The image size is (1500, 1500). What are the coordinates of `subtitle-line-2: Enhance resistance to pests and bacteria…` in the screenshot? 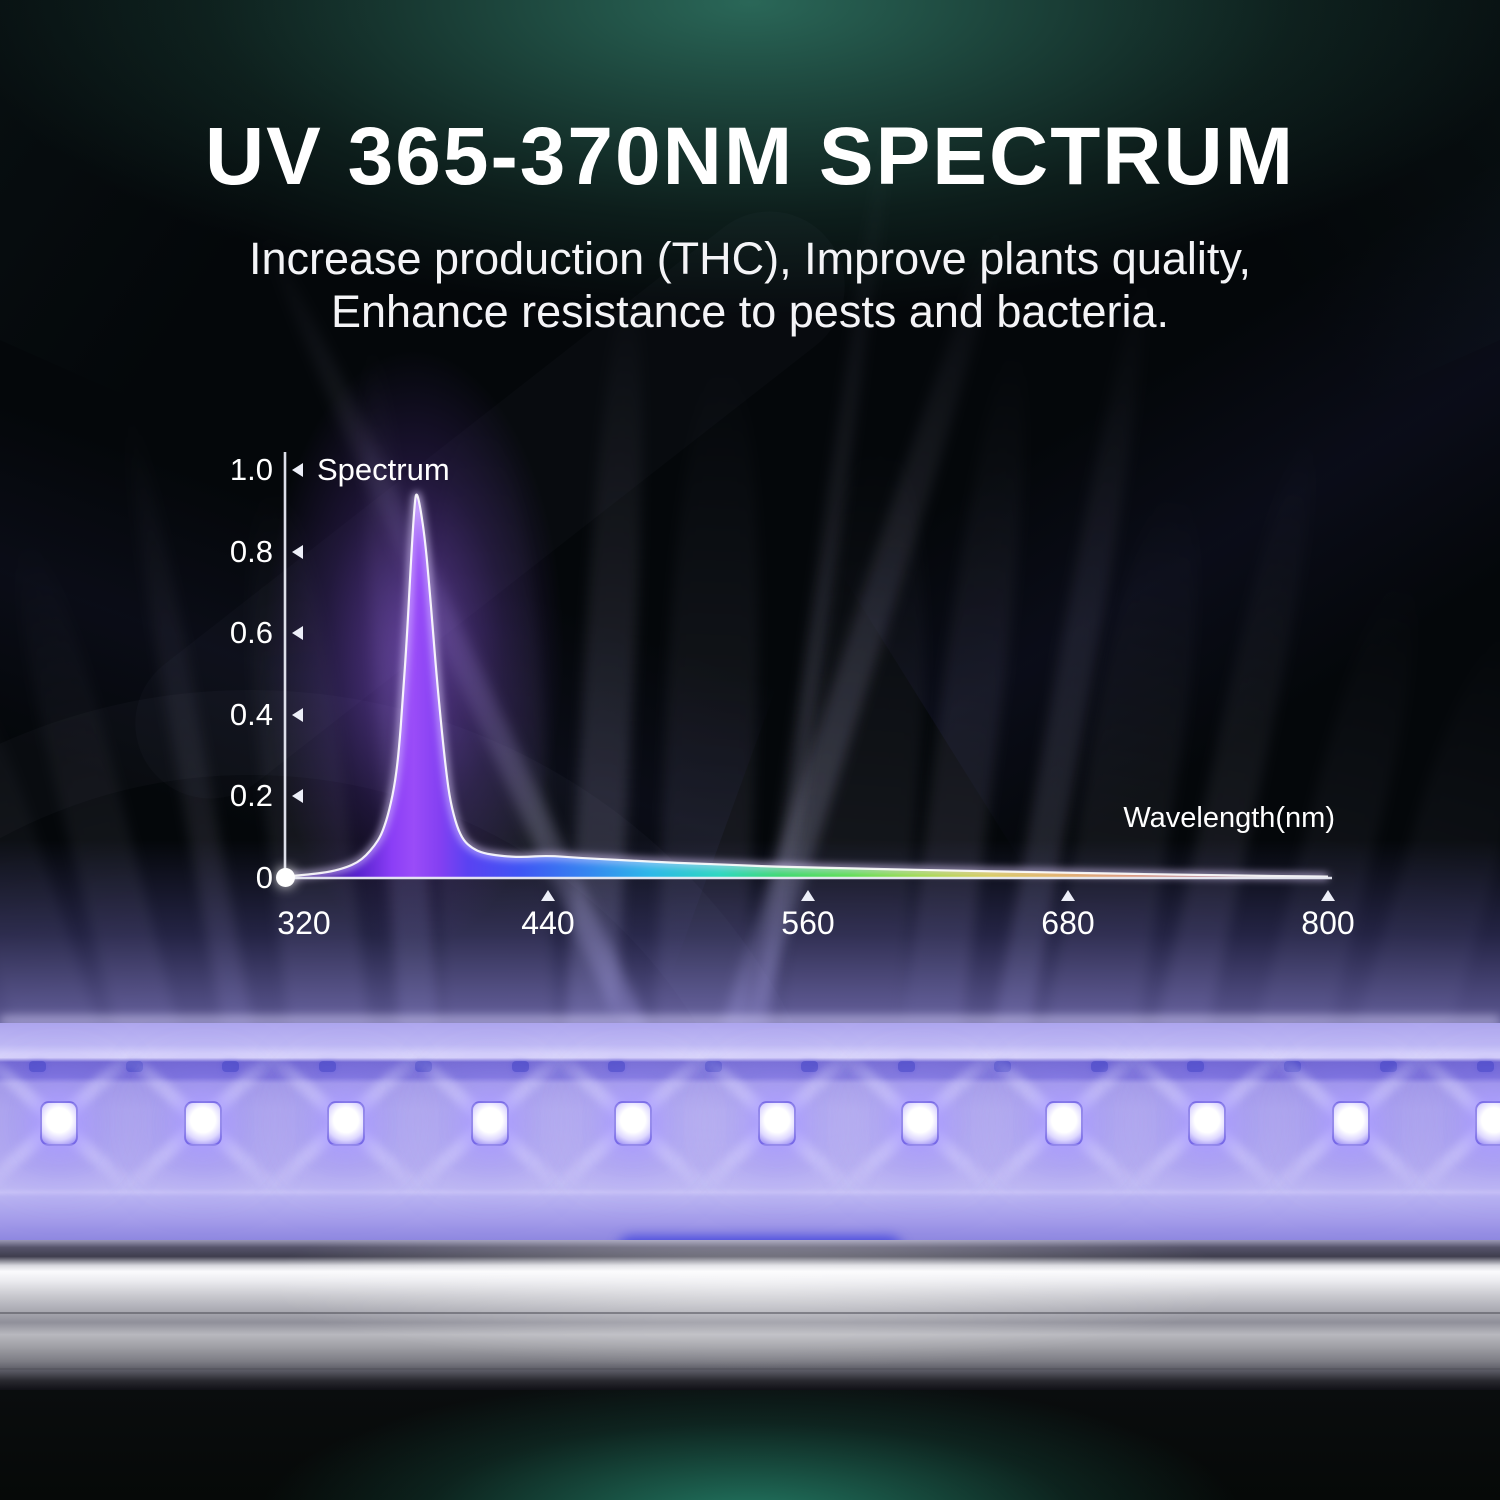 It's located at (749, 311).